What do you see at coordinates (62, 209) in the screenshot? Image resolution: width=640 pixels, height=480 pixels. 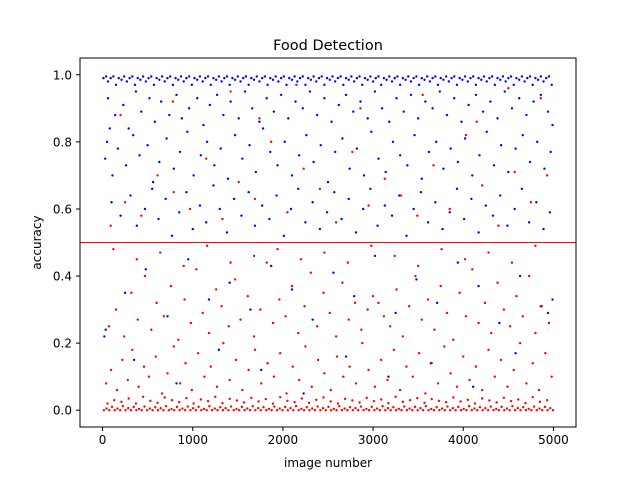 I see `y-tick-label: 0.6` at bounding box center [62, 209].